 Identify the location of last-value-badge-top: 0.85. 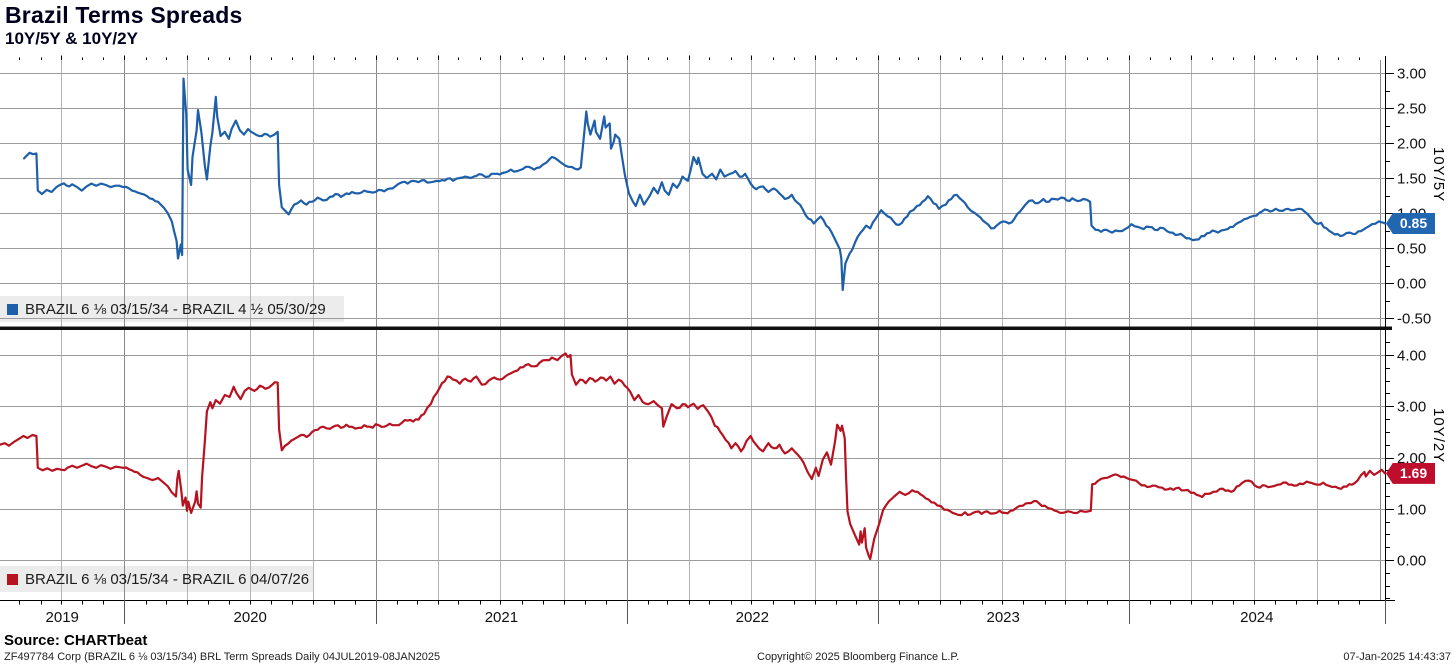
(1410, 223).